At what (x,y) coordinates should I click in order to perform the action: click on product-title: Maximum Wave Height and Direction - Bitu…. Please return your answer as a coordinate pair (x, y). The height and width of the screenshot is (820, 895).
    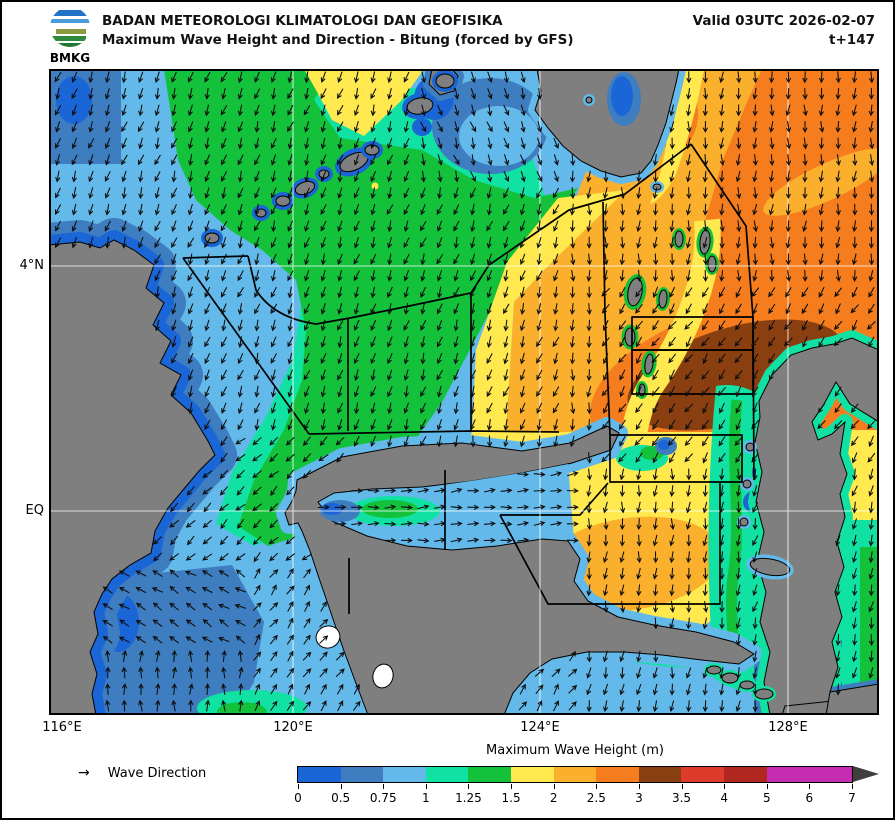
    Looking at the image, I should click on (338, 40).